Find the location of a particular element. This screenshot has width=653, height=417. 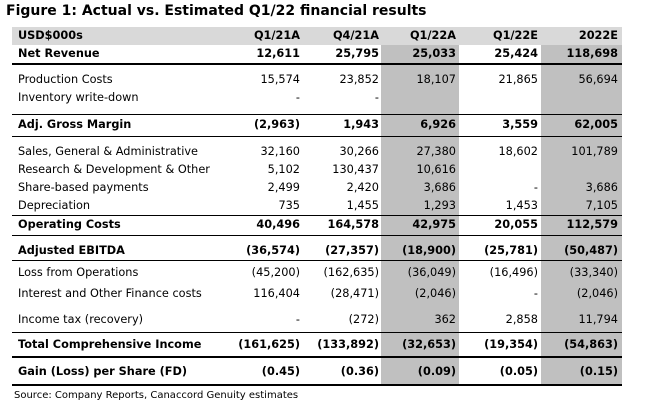

row-value: 3,559 is located at coordinates (520, 124).